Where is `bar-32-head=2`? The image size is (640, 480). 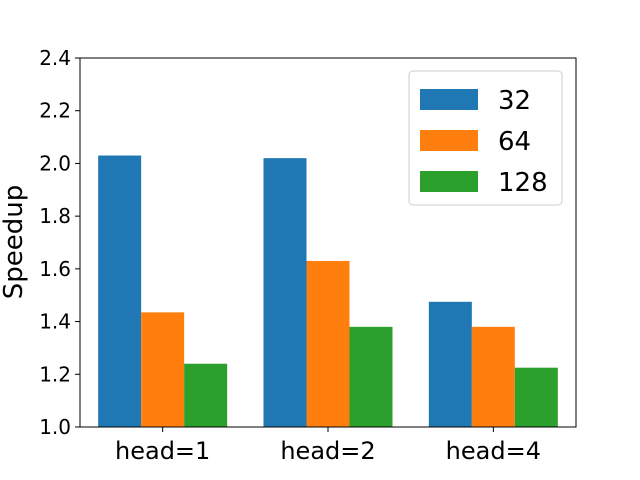 bar-32-head=2 is located at coordinates (285, 292).